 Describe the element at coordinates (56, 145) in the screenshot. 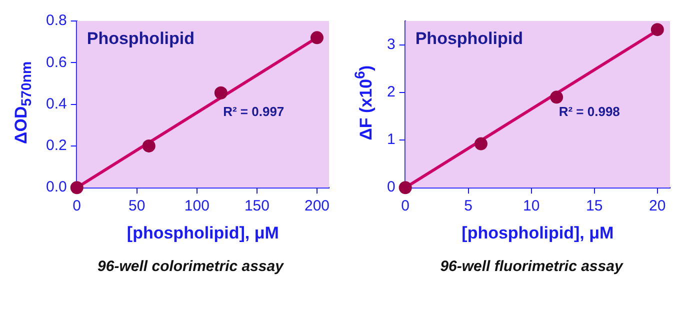

I see `y-tick-label: 0.2` at that location.